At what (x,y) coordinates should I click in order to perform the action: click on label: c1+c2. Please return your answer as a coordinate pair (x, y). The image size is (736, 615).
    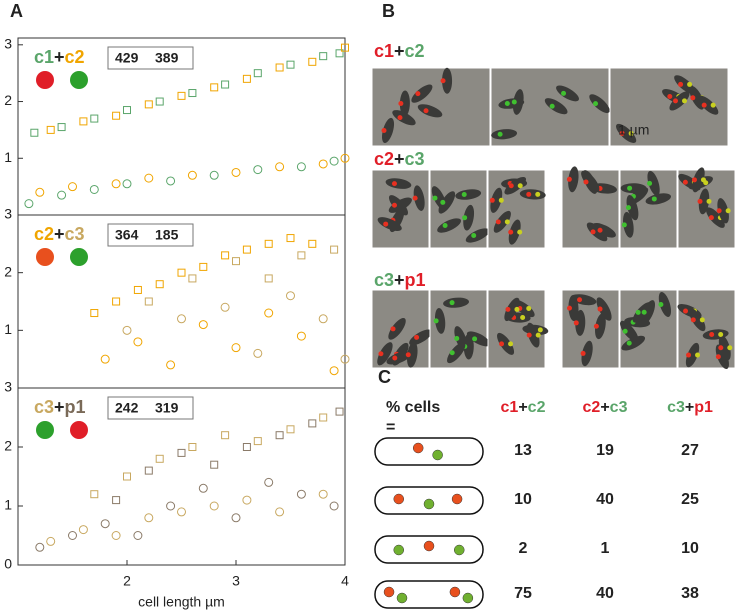
    Looking at the image, I should click on (523, 407).